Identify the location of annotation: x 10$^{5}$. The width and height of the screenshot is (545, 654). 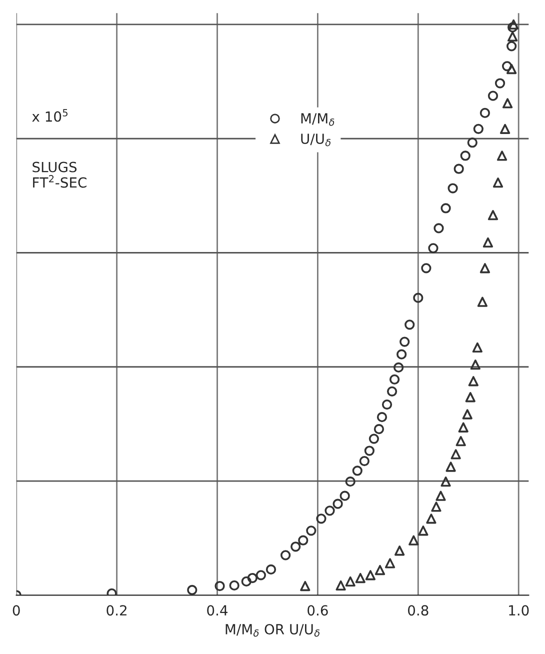
(50, 115).